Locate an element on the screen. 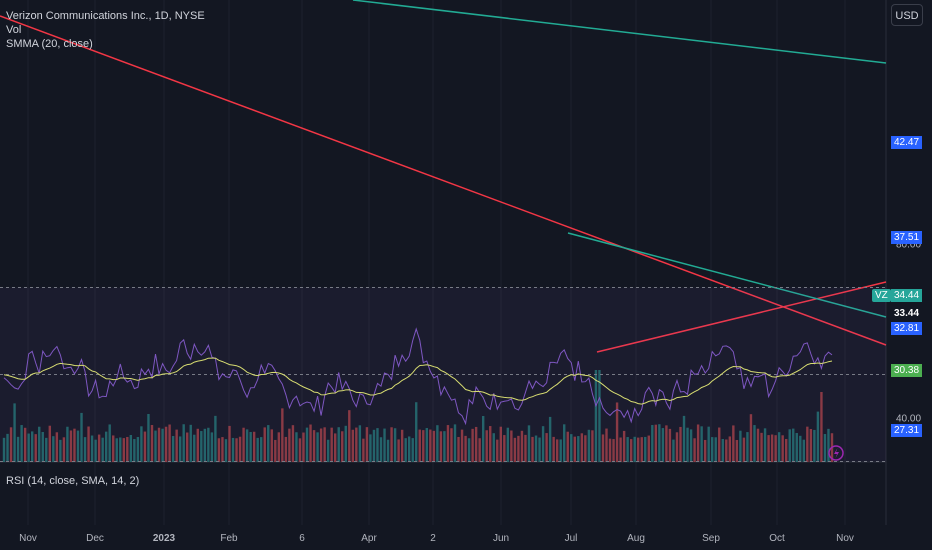 The width and height of the screenshot is (932, 550). currency-button: USD is located at coordinates (907, 15).